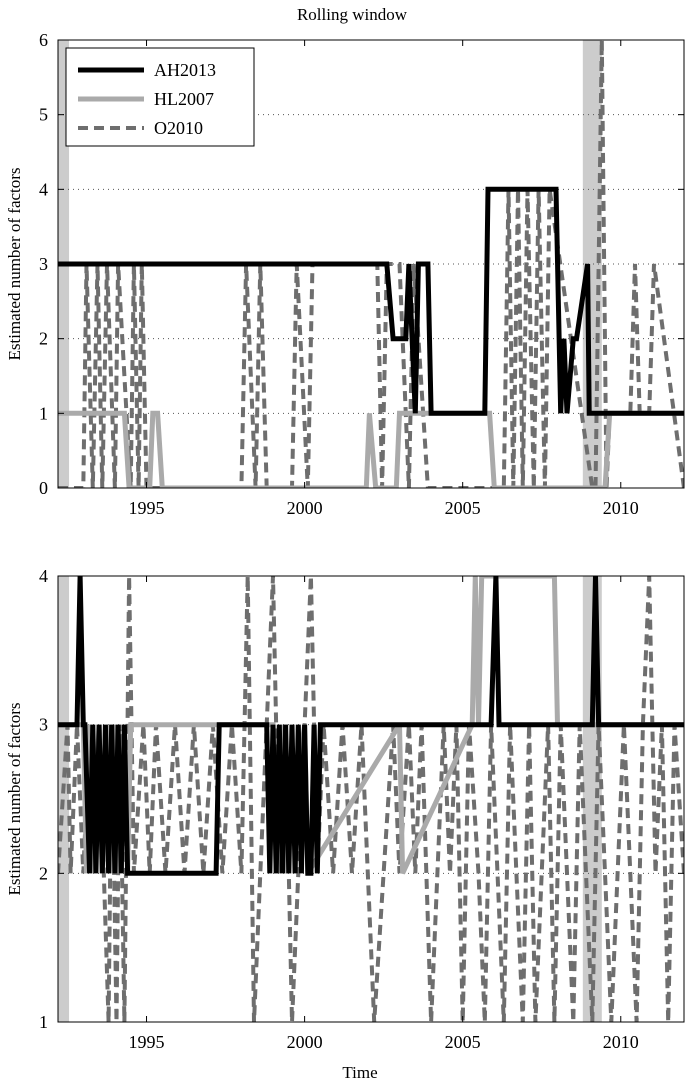 The image size is (685, 1085). I want to click on legend-label-hl2007: HL2007, so click(184, 99).